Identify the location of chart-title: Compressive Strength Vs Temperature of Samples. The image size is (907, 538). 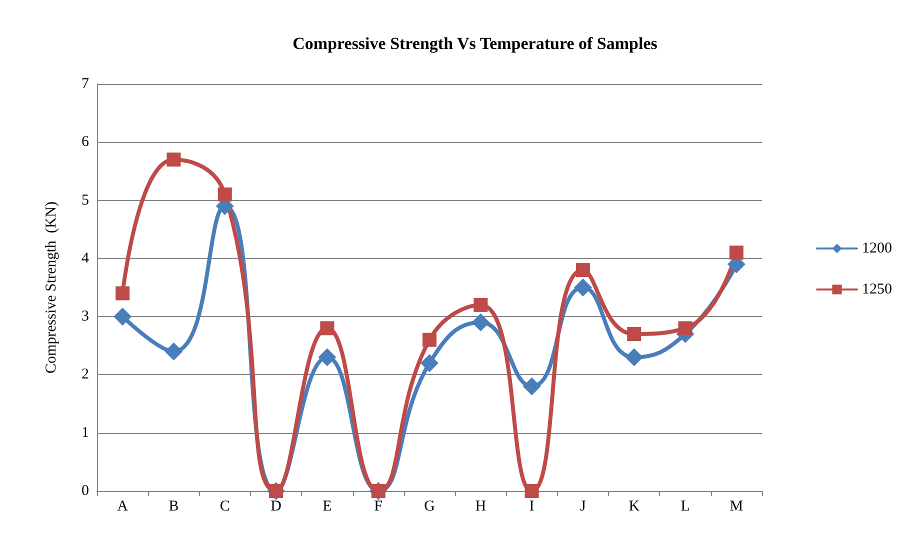
(475, 43).